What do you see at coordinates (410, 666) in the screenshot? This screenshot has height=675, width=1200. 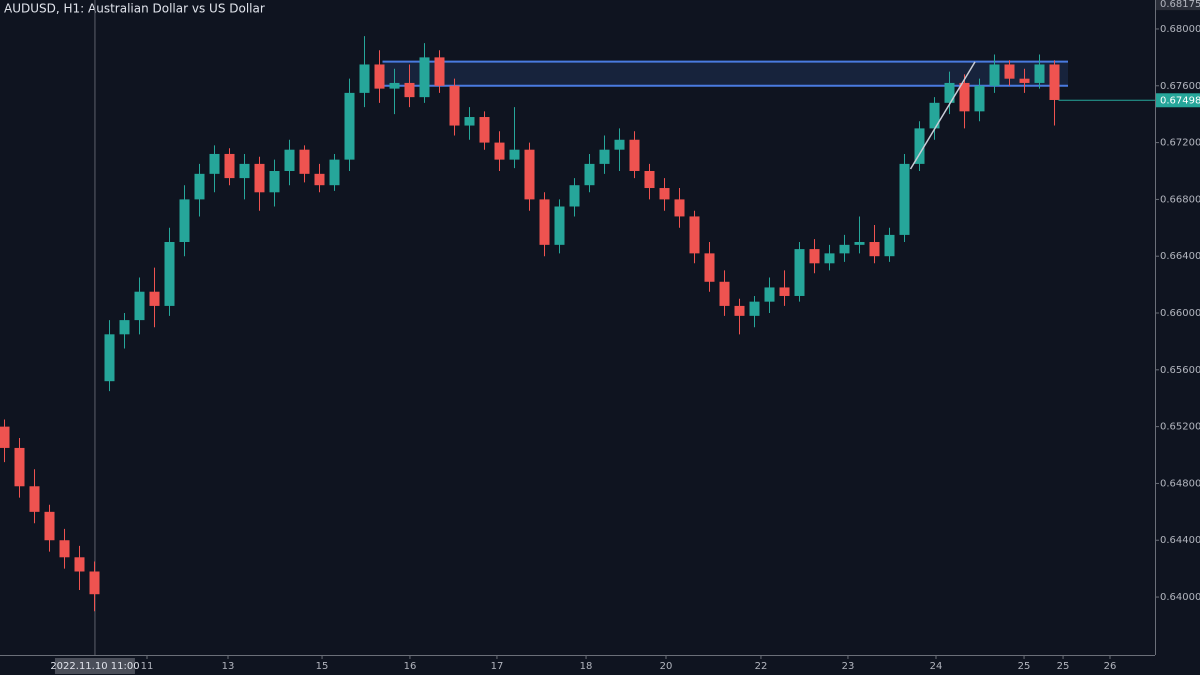 I see `x-tick-label: 16` at bounding box center [410, 666].